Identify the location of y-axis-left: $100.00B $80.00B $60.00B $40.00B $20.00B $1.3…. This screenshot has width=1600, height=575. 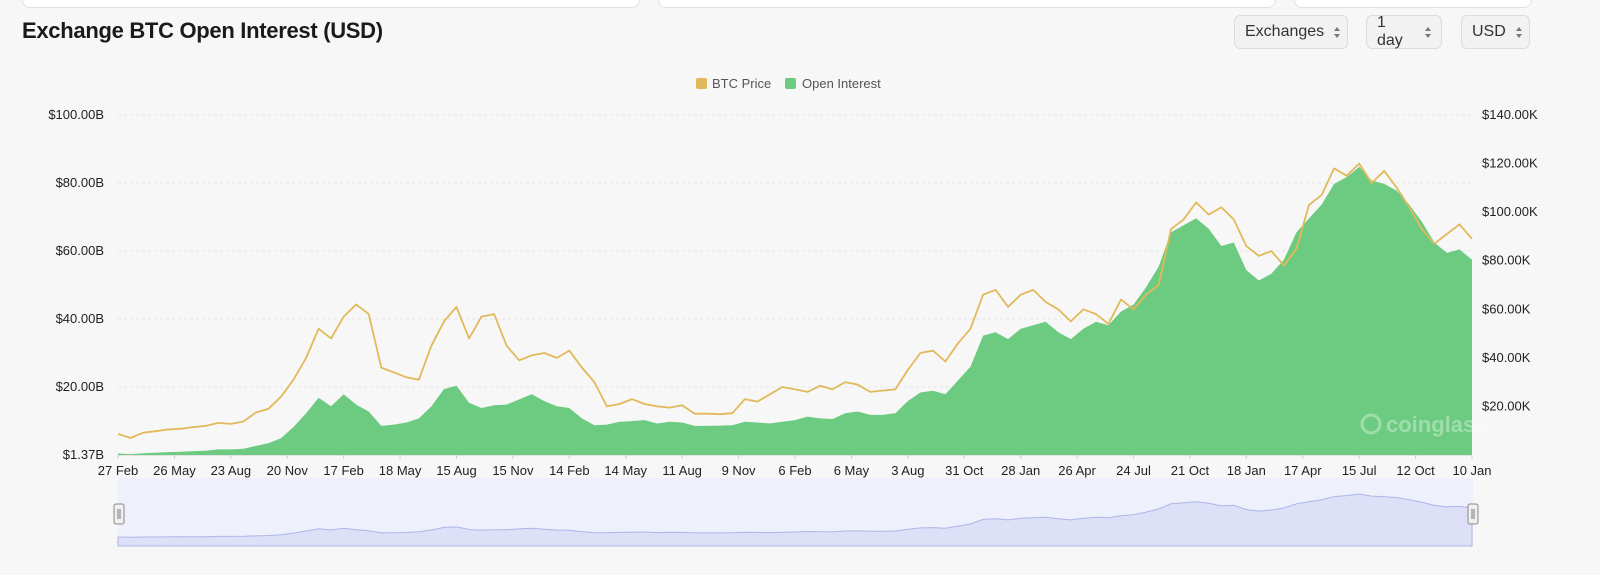
(76, 284).